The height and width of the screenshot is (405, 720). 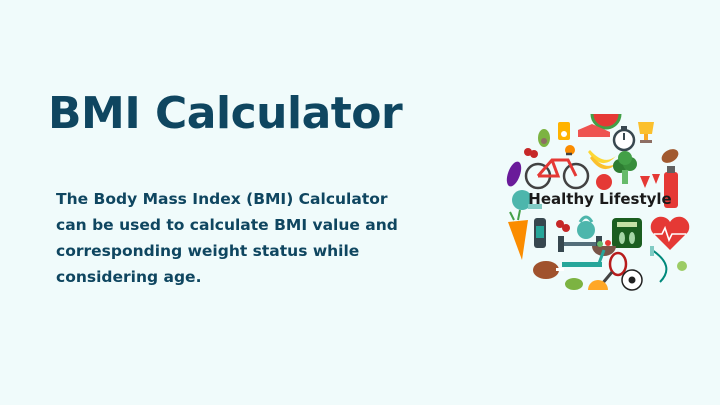 What do you see at coordinates (548, 270) in the screenshot?
I see `chicken-leg-icon` at bounding box center [548, 270].